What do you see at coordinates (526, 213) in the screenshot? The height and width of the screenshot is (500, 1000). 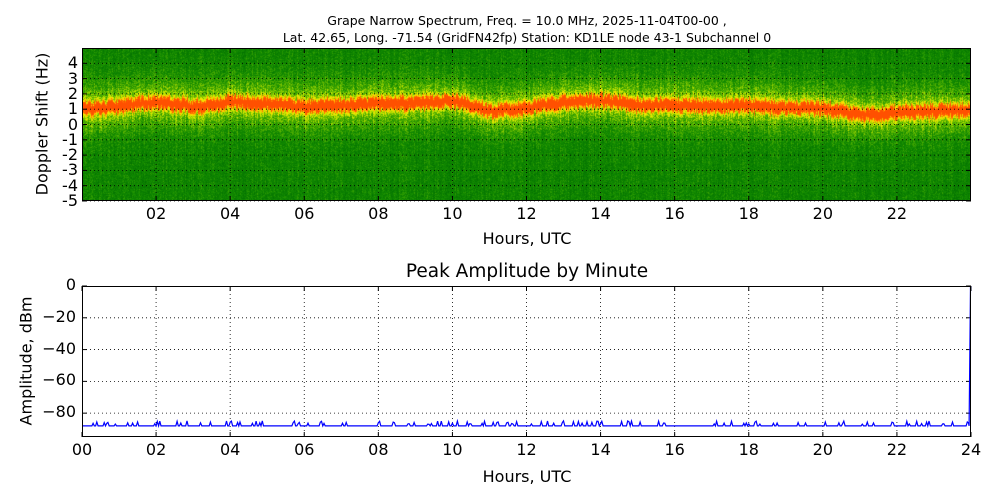 I see `spectrogram-x-tick-label: 12` at bounding box center [526, 213].